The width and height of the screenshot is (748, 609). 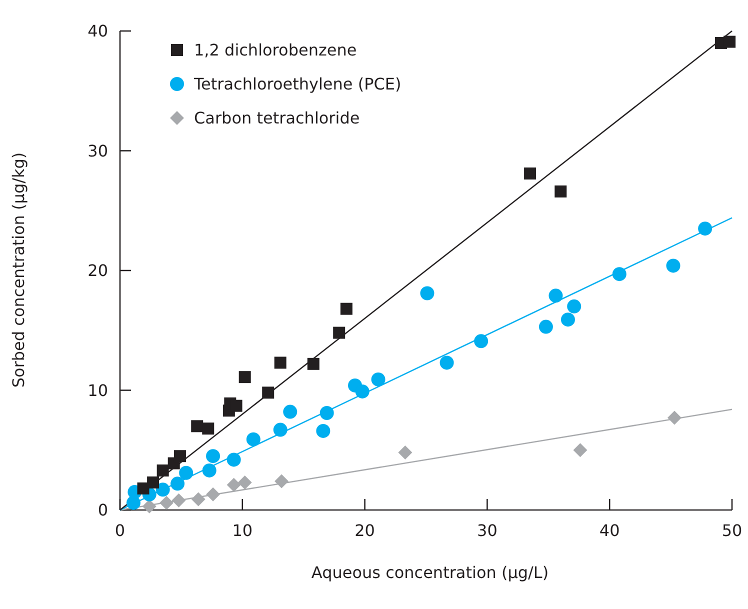 What do you see at coordinates (430, 572) in the screenshot?
I see `x-axis-title: Aqueous concentration (µg/L)` at bounding box center [430, 572].